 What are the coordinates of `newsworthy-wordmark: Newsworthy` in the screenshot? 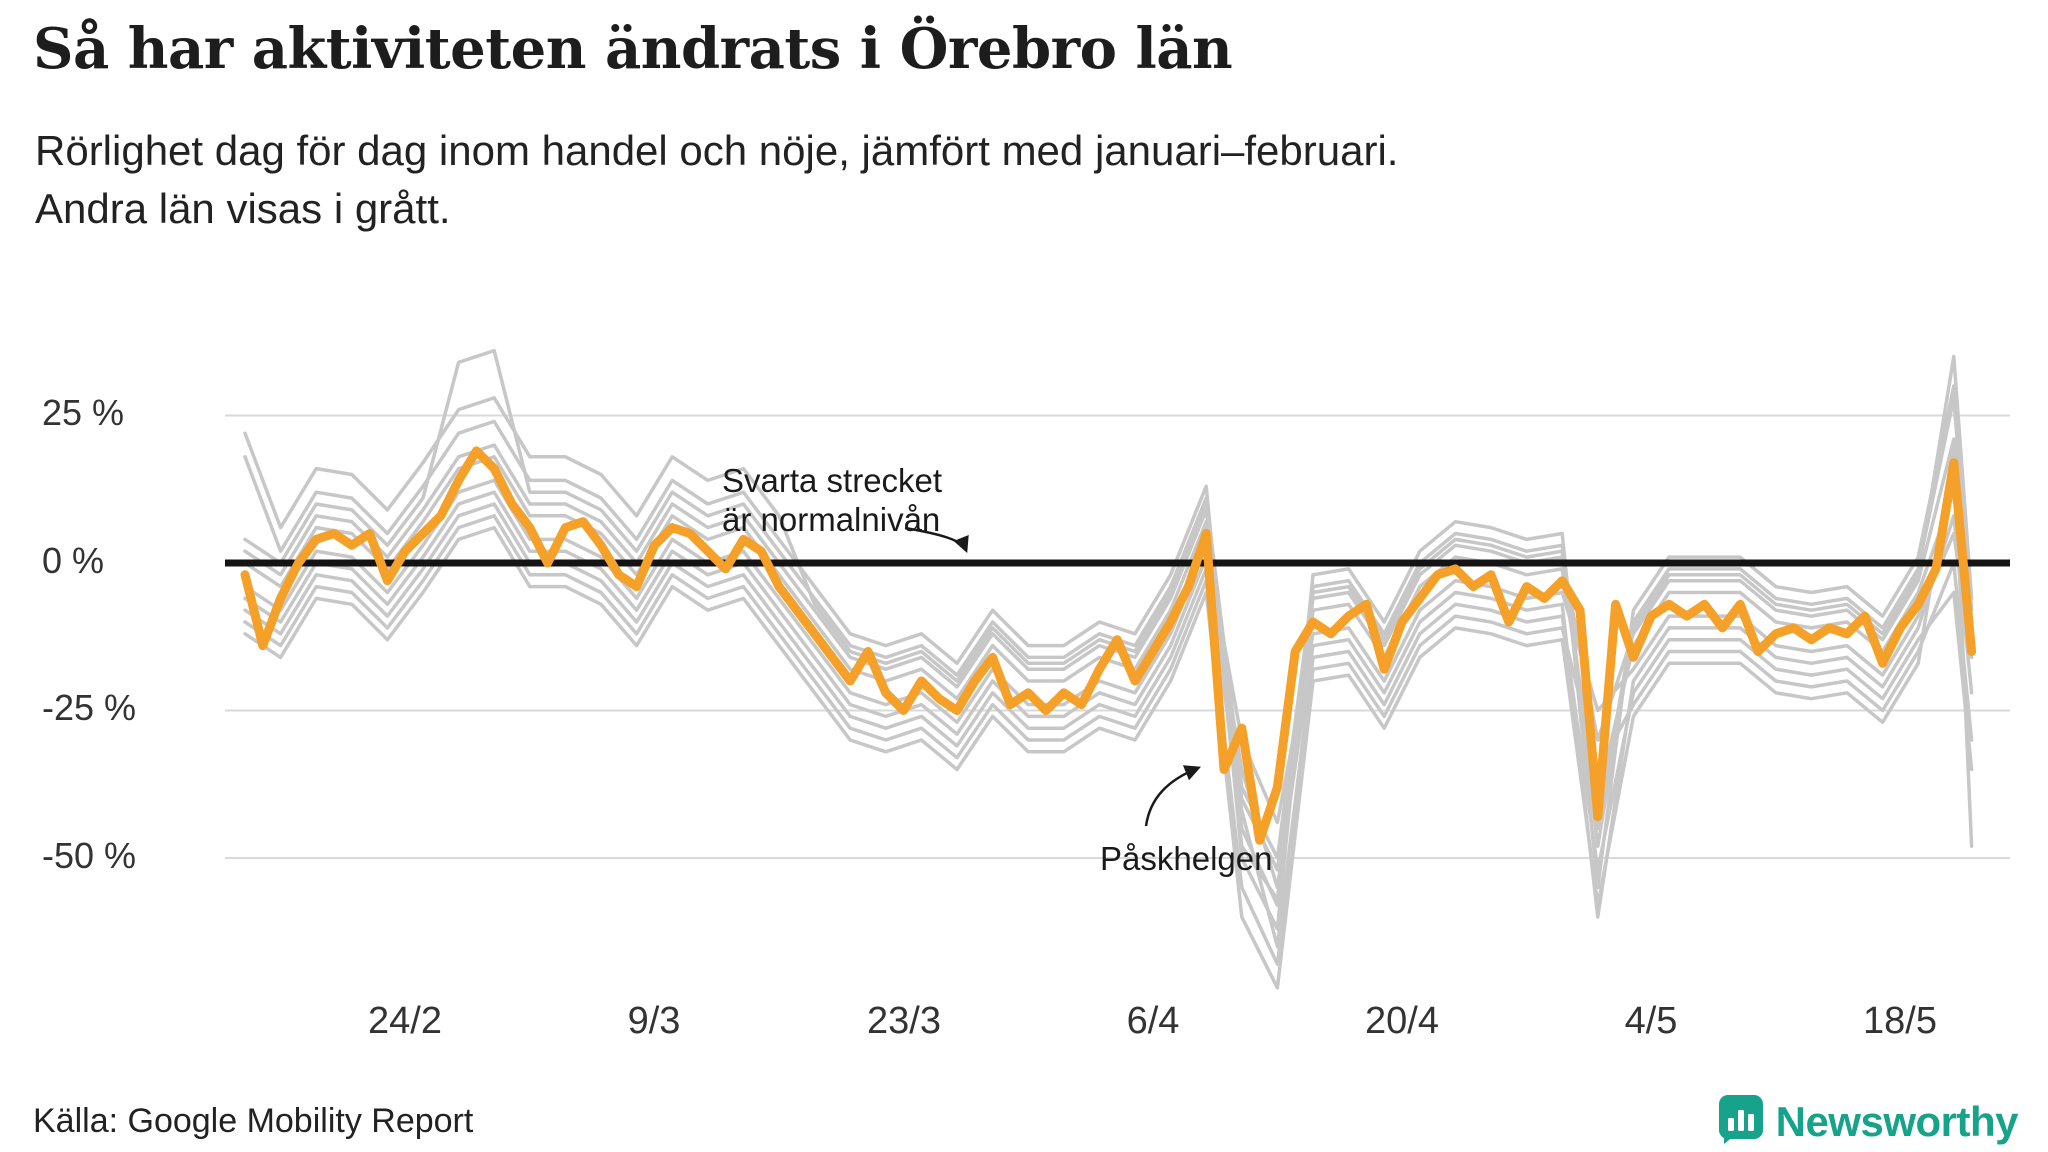 It's located at (1897, 1121).